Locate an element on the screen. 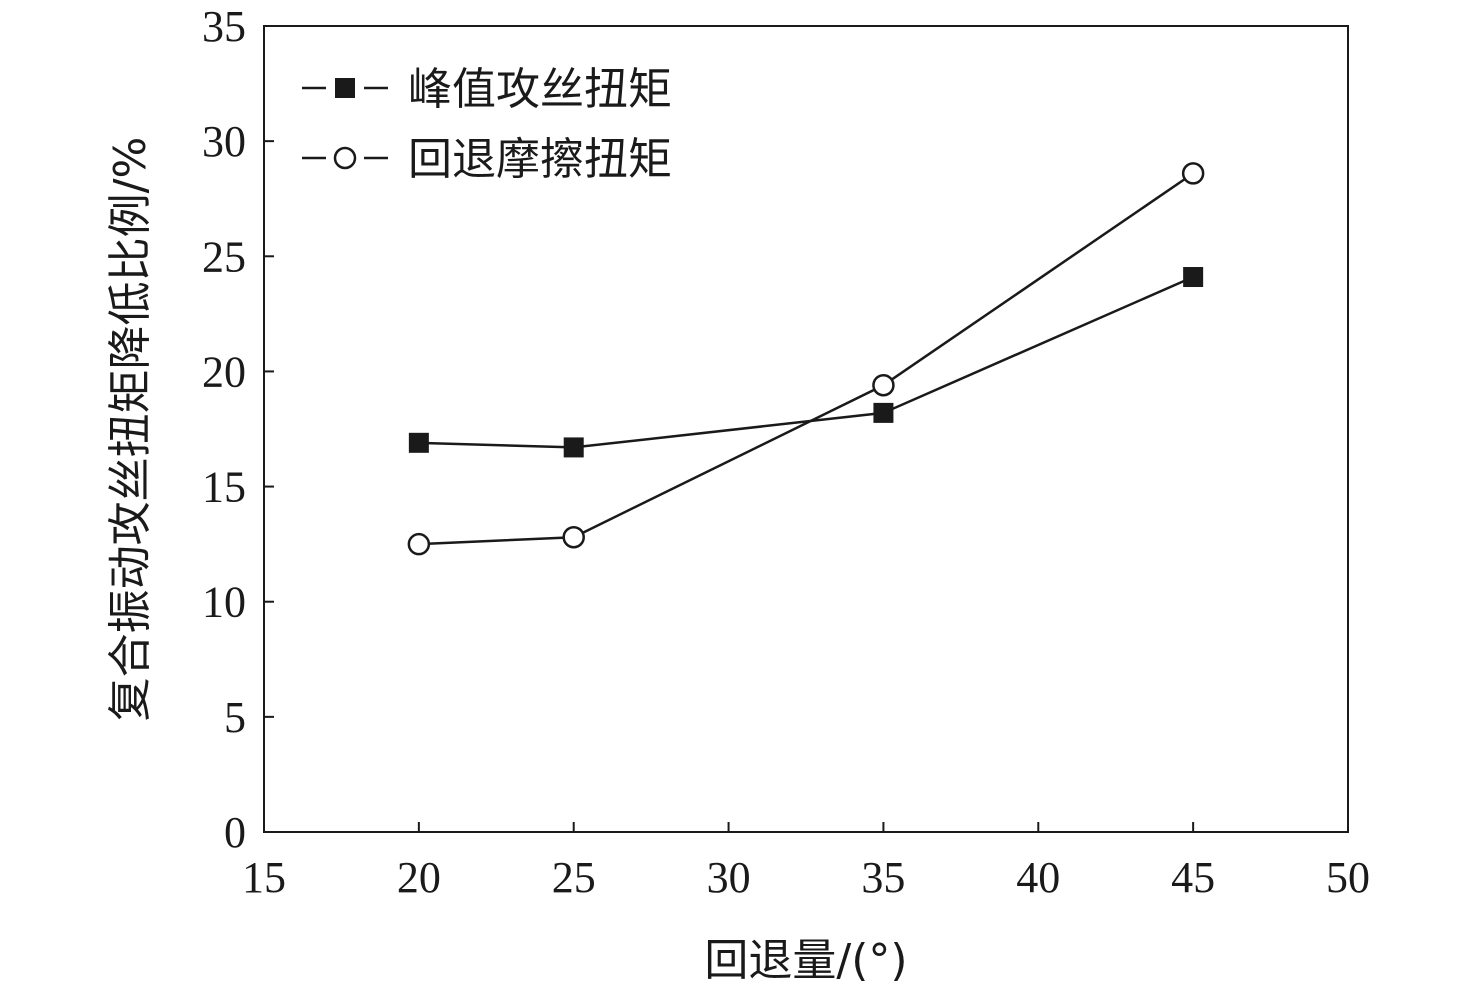 This screenshot has width=1476, height=990. x-axis-ticks: 15 20 25 30 35 40 45 50 is located at coordinates (806, 862).